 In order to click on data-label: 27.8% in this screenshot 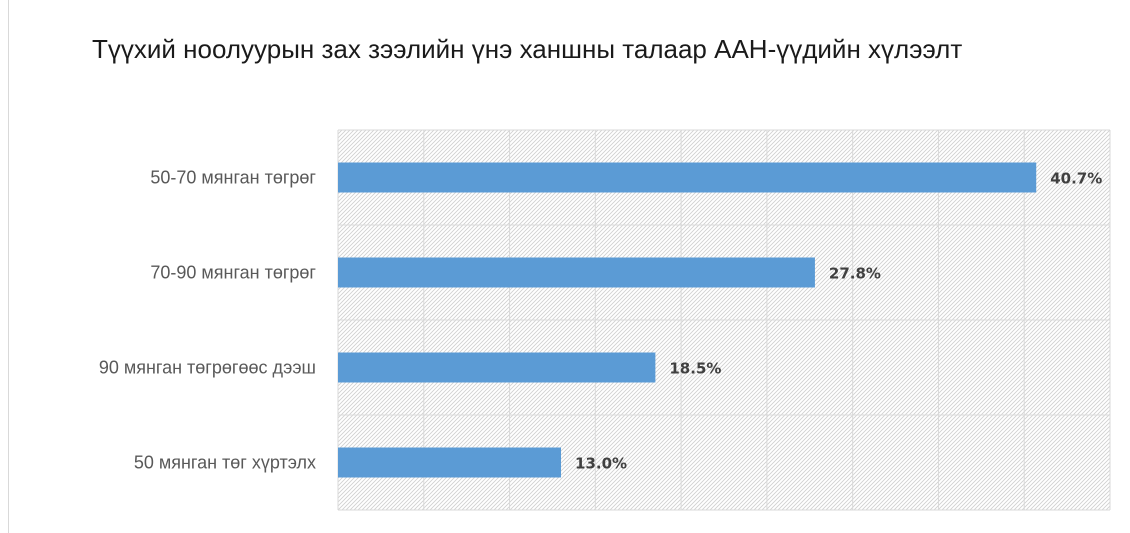, I will do `click(855, 274)`.